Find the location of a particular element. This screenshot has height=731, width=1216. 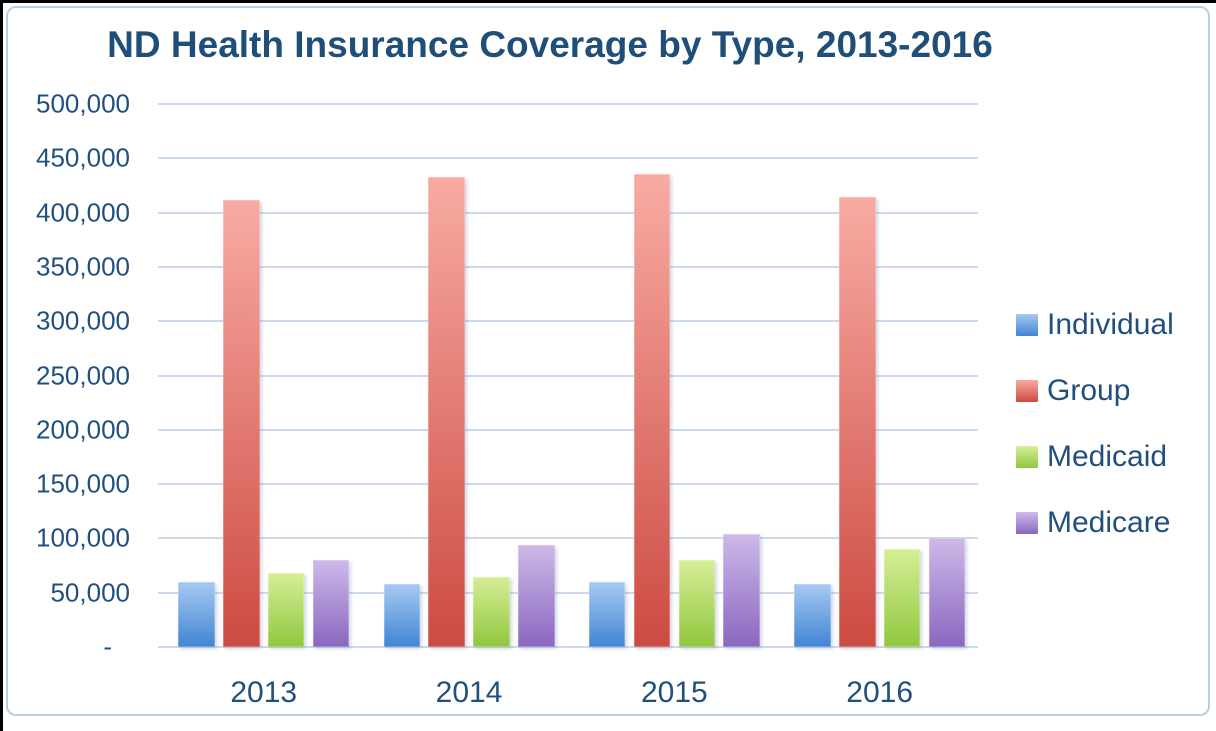

legend-item-individual: Individual is located at coordinates (1095, 325).